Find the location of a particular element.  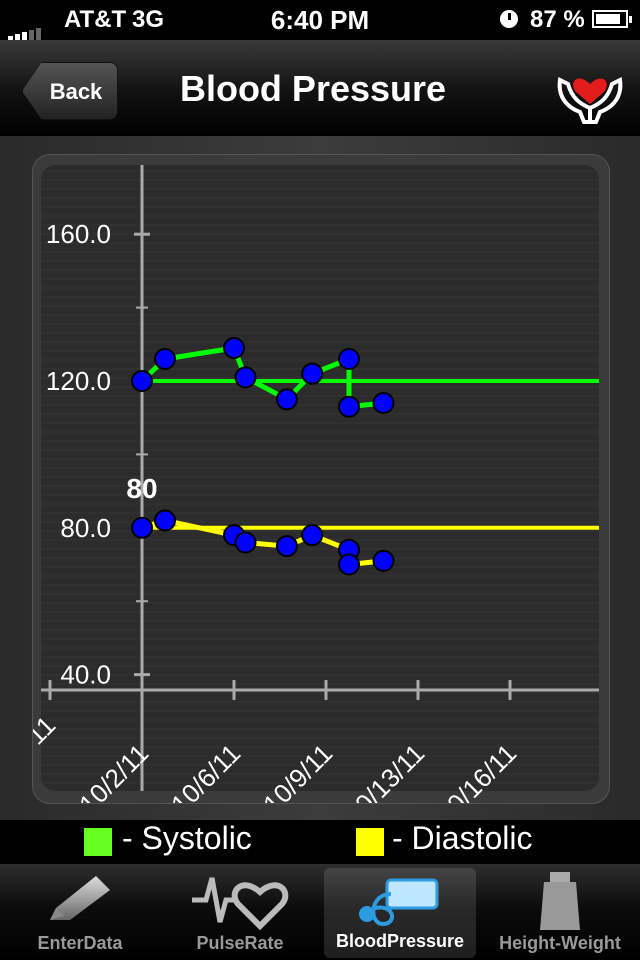

status-bar: AT&T 3G 6:40 PM 87 % is located at coordinates (320, 21).